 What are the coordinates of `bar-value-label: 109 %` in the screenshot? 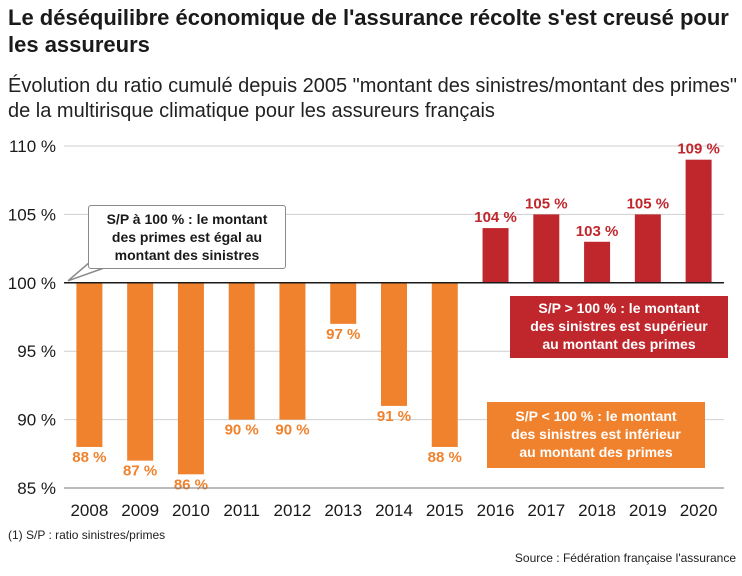 It's located at (698, 149).